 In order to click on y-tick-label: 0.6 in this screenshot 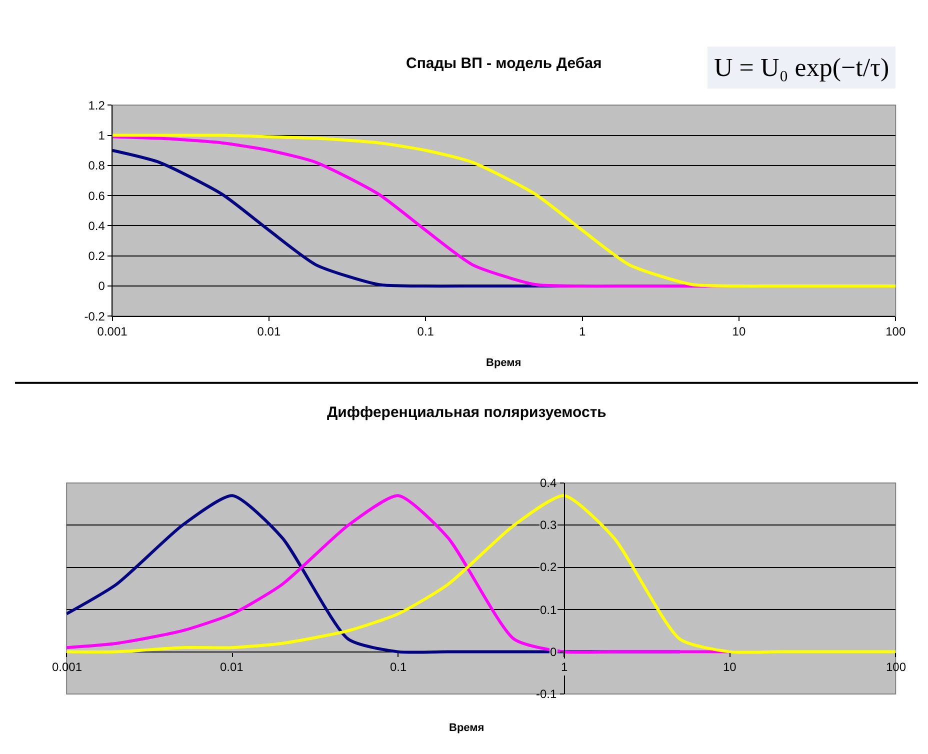, I will do `click(97, 195)`.